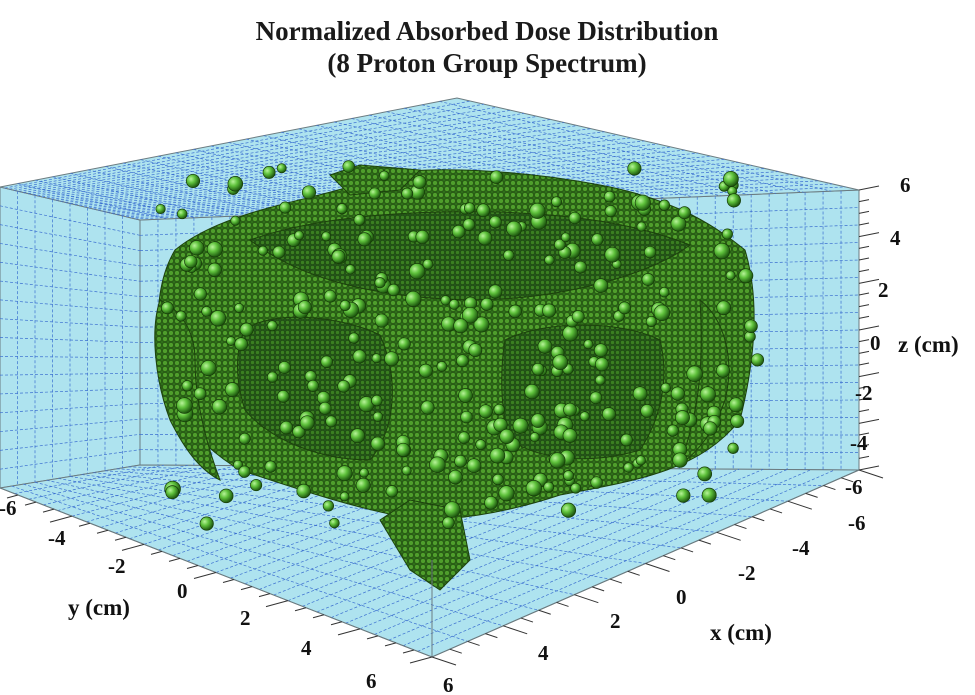  Describe the element at coordinates (905, 185) in the screenshot. I see `z-tick-6: 6` at that location.